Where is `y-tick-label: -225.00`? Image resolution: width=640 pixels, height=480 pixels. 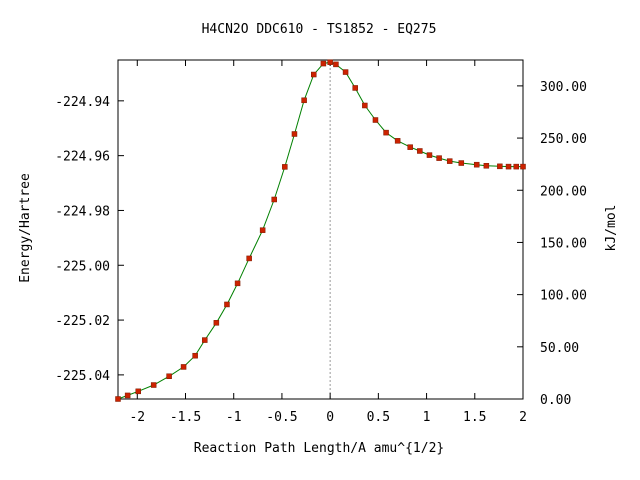
y-tick-label: -225.00 is located at coordinates (82, 266).